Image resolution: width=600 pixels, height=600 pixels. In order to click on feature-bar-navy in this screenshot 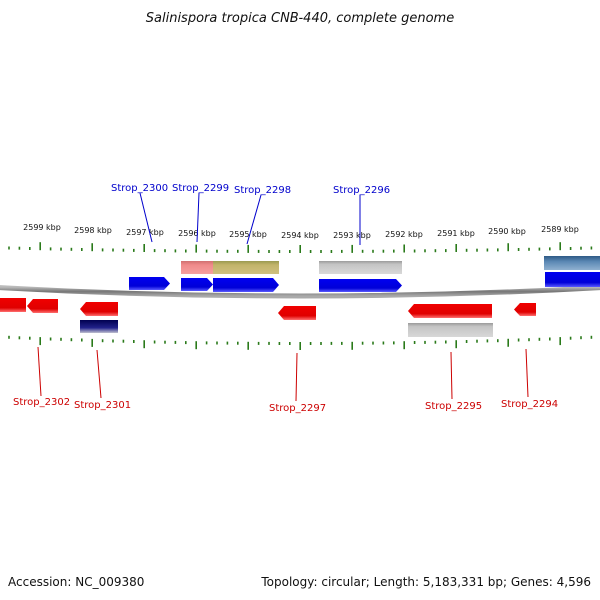, I will do `click(99, 326)`.